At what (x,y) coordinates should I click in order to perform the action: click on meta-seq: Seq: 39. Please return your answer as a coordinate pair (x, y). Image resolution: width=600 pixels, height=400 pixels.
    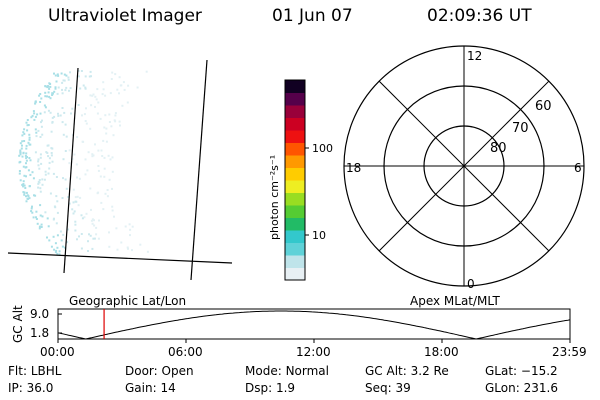
    Looking at the image, I should click on (388, 388).